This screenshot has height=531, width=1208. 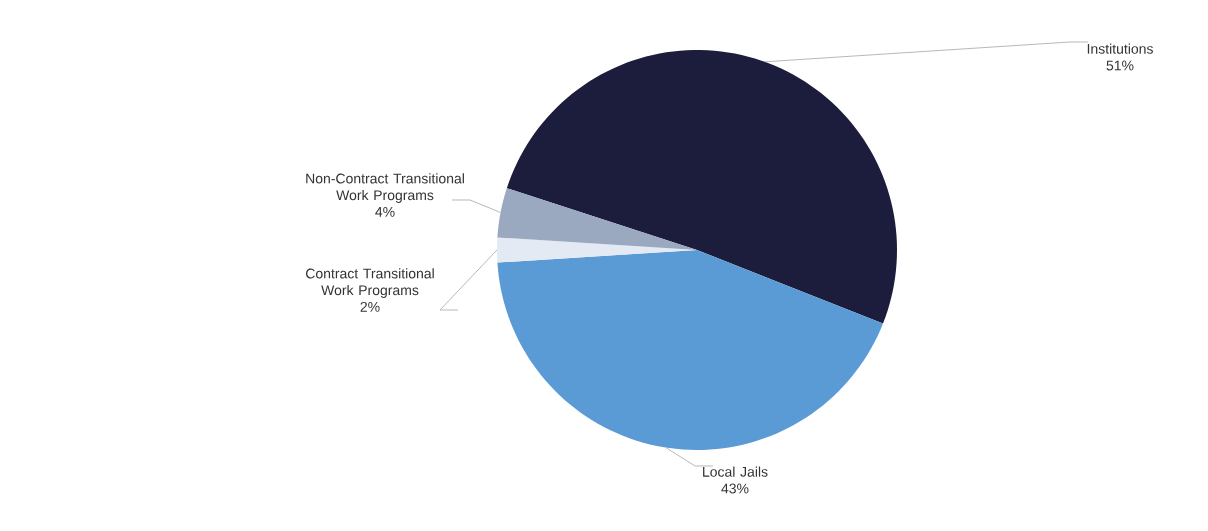 What do you see at coordinates (1120, 48) in the screenshot?
I see `slice-label: Institutions` at bounding box center [1120, 48].